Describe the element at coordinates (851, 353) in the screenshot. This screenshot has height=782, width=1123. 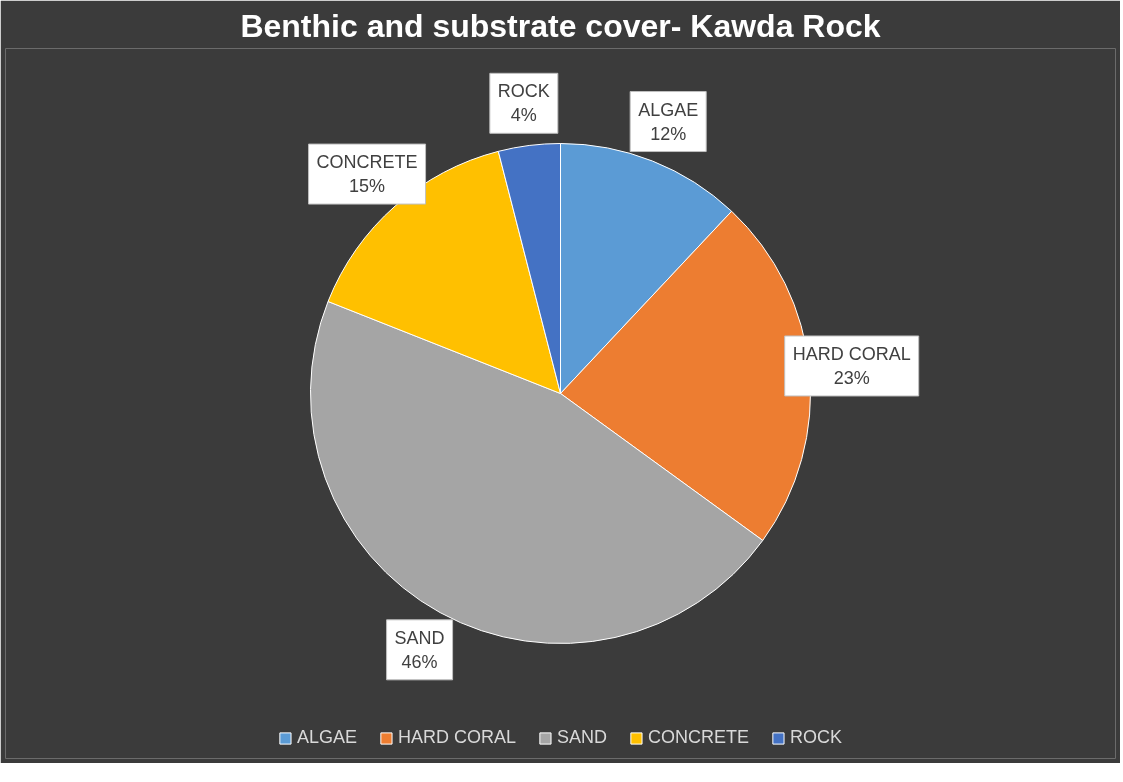
I see `slice-label: HARD CORAL` at that location.